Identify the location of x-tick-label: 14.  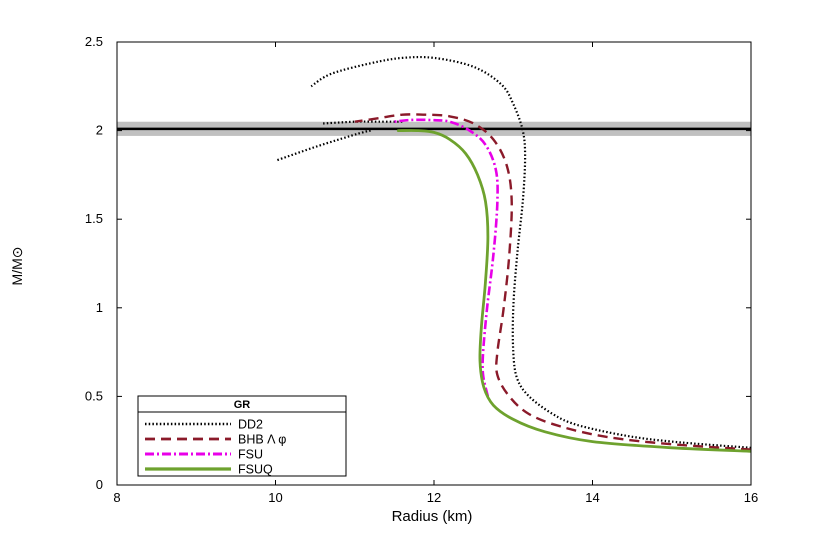
(592, 497).